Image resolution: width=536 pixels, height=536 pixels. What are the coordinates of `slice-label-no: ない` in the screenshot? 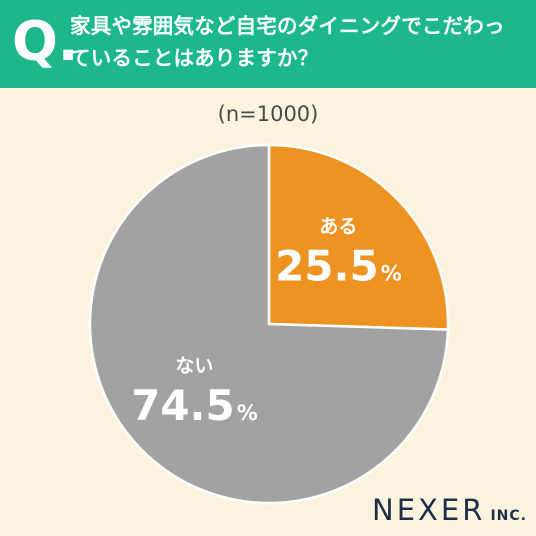 It's located at (194, 366).